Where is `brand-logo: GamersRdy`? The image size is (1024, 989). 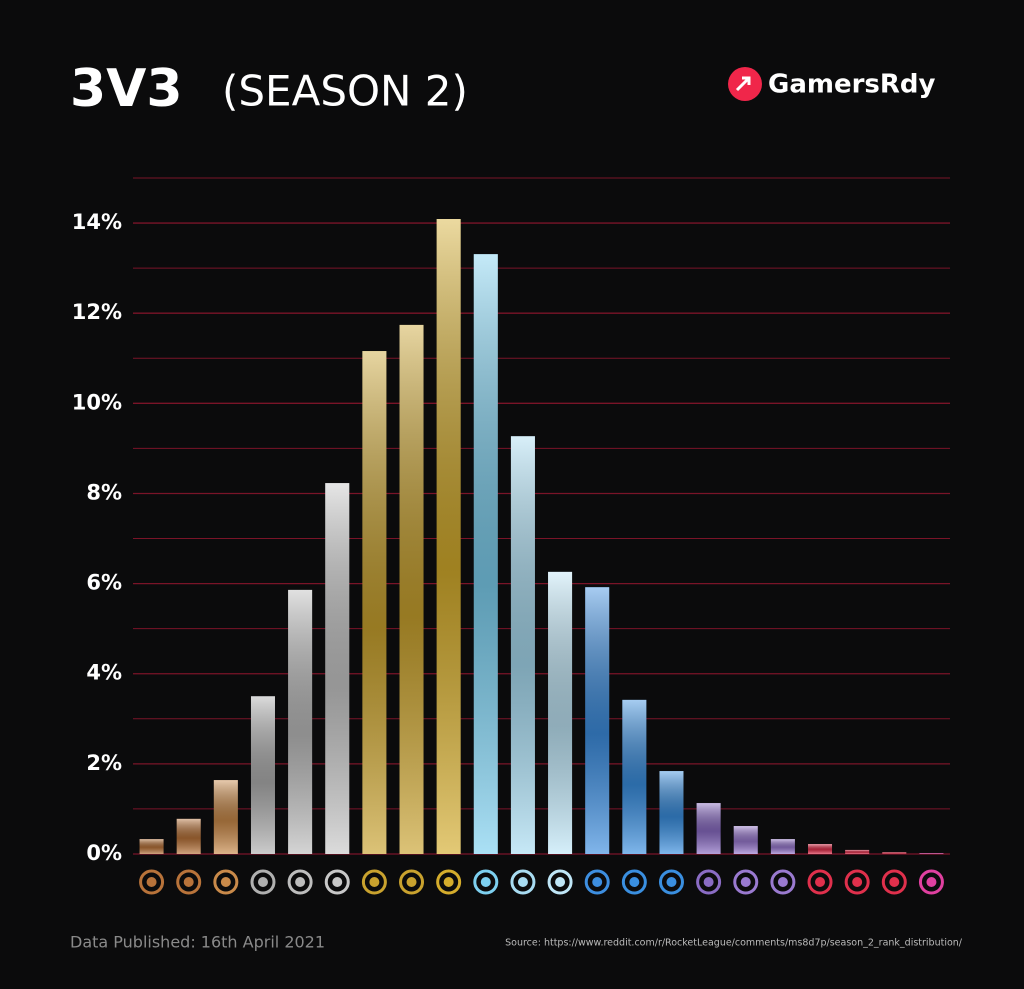
brand-logo: GamersRdy is located at coordinates (832, 84).